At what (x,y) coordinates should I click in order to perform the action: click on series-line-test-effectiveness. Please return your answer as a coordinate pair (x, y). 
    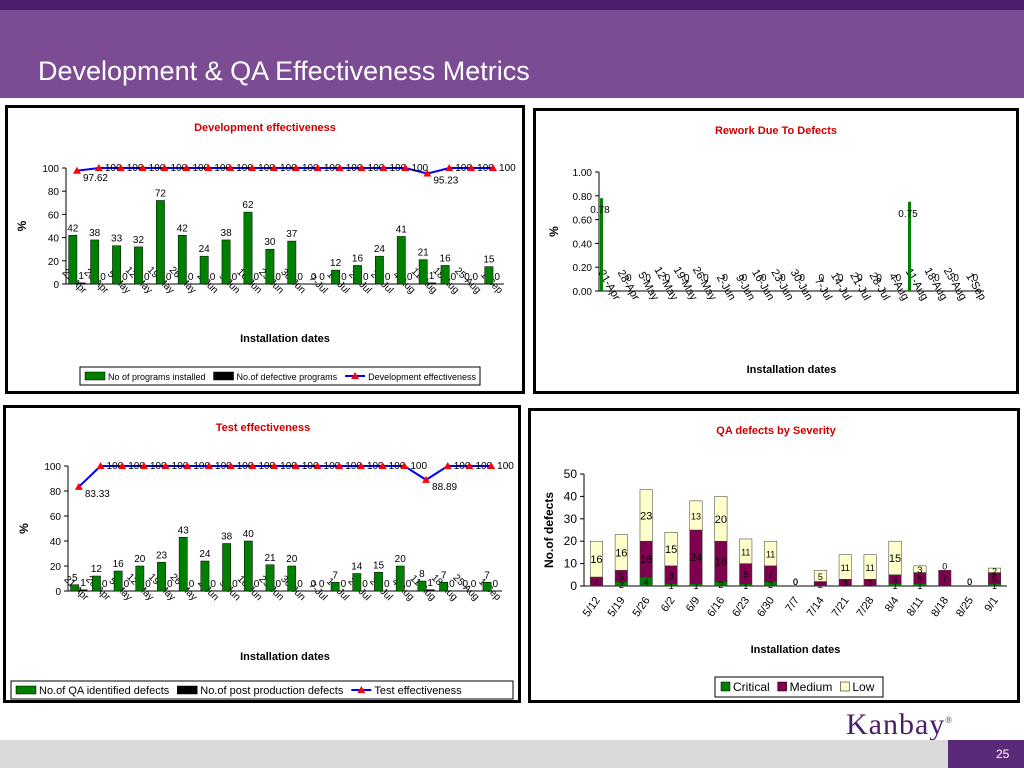
    Looking at the image, I should click on (285, 476).